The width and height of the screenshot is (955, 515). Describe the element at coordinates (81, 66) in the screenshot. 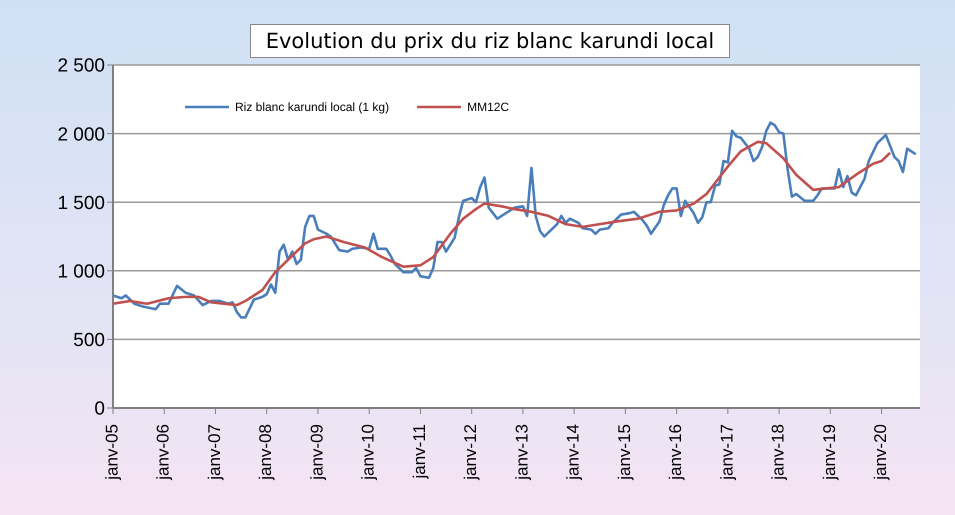

I see `y-tick-label: 2 500` at that location.